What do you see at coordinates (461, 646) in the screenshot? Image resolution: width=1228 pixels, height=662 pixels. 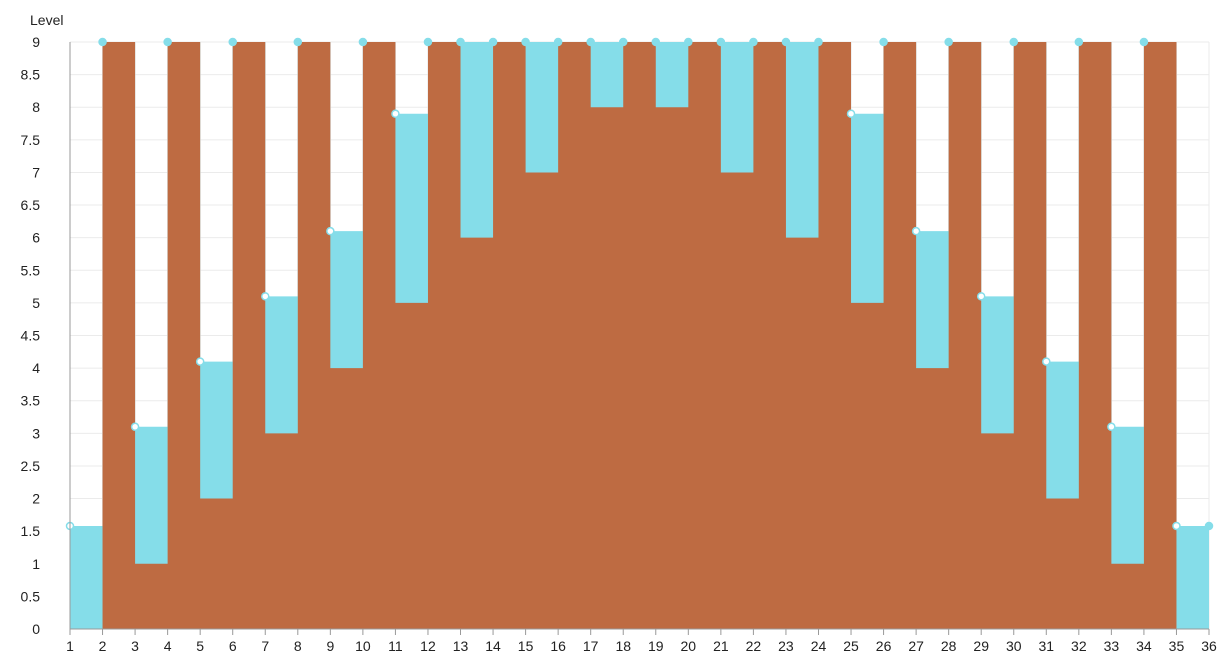 I see `x-tick-label: 13` at bounding box center [461, 646].